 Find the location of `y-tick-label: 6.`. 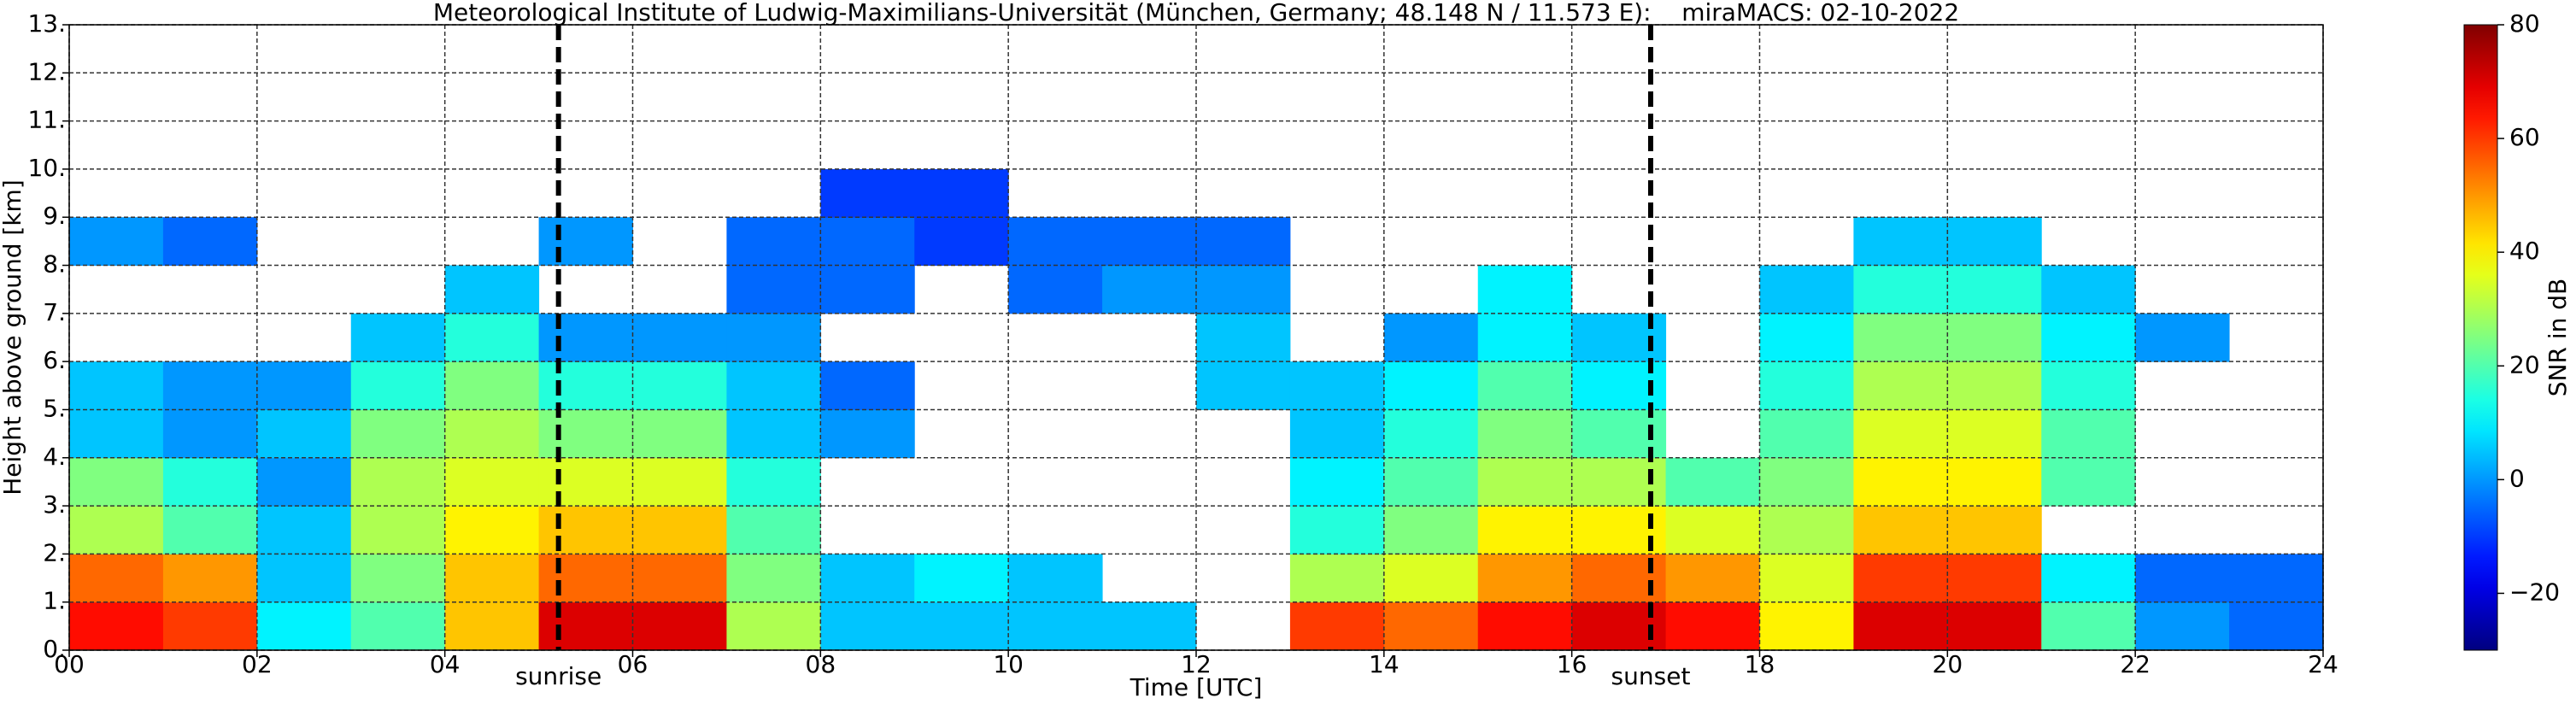

y-tick-label: 6. is located at coordinates (54, 360).